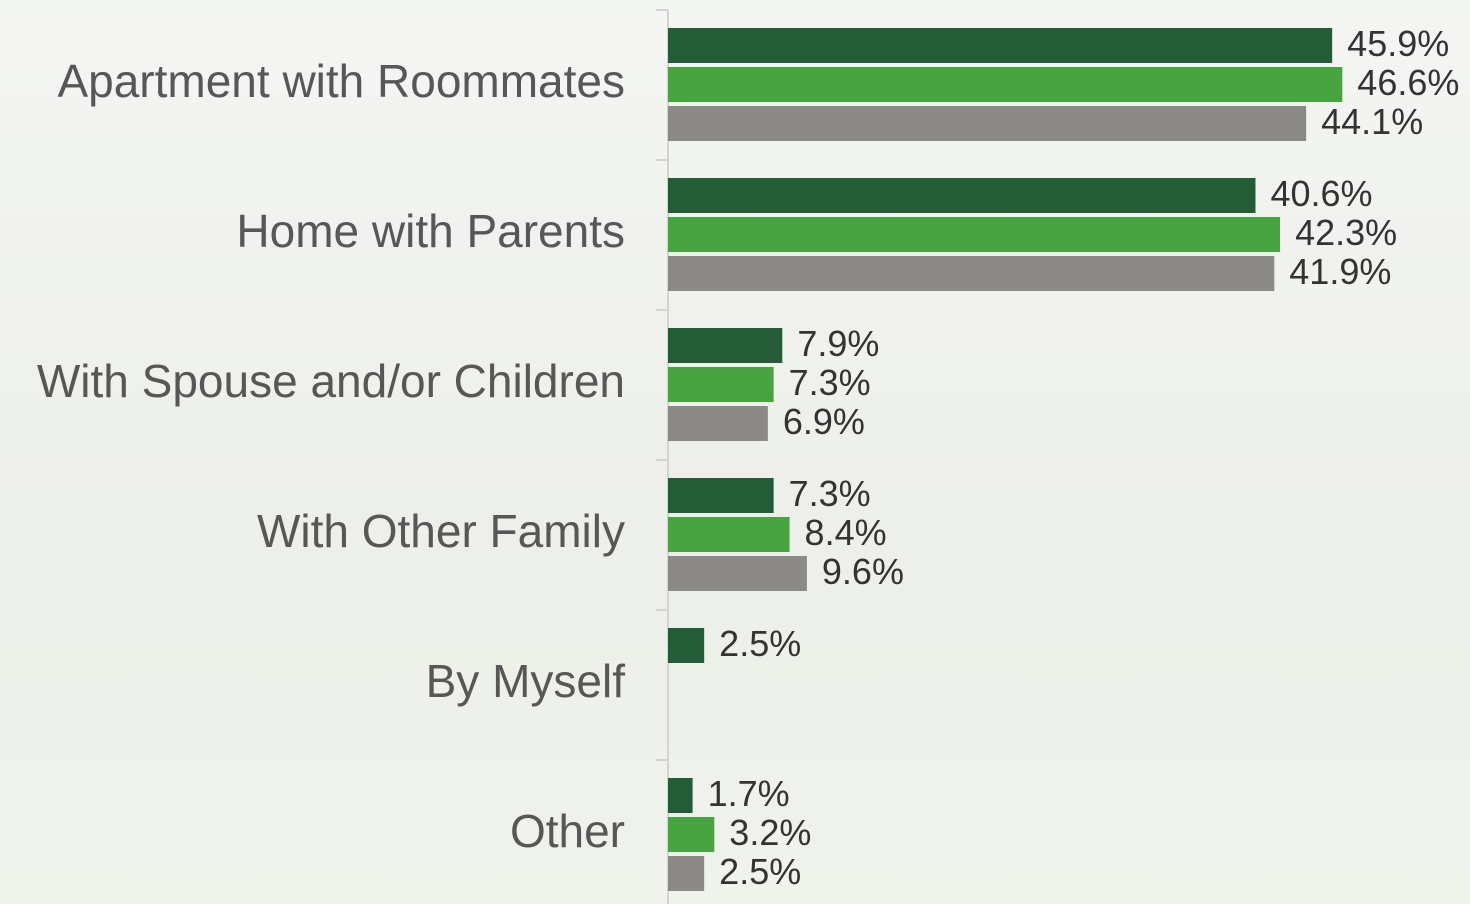 The height and width of the screenshot is (904, 1470). Describe the element at coordinates (838, 343) in the screenshot. I see `value-label: 7.9%` at that location.